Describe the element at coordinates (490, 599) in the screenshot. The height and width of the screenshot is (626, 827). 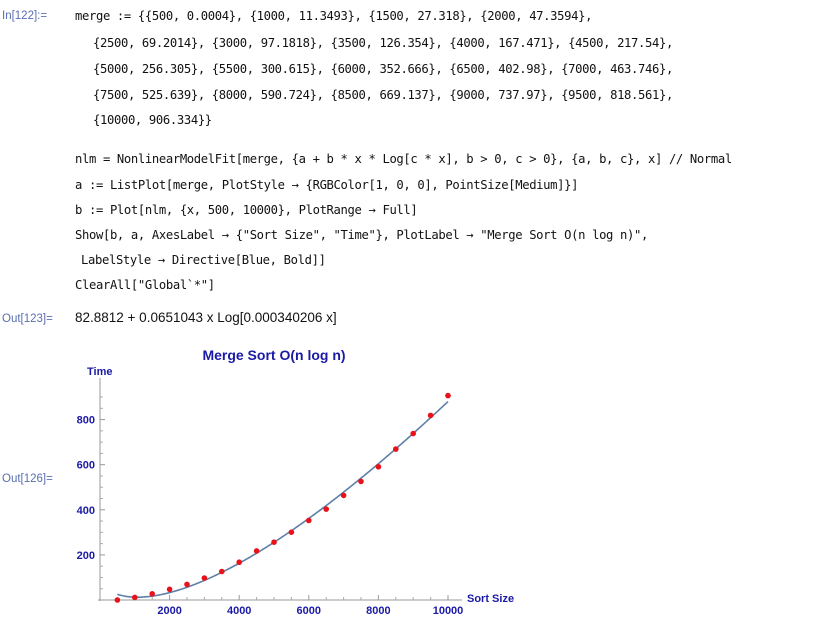
I see `x-axis-label: Sort Size` at that location.